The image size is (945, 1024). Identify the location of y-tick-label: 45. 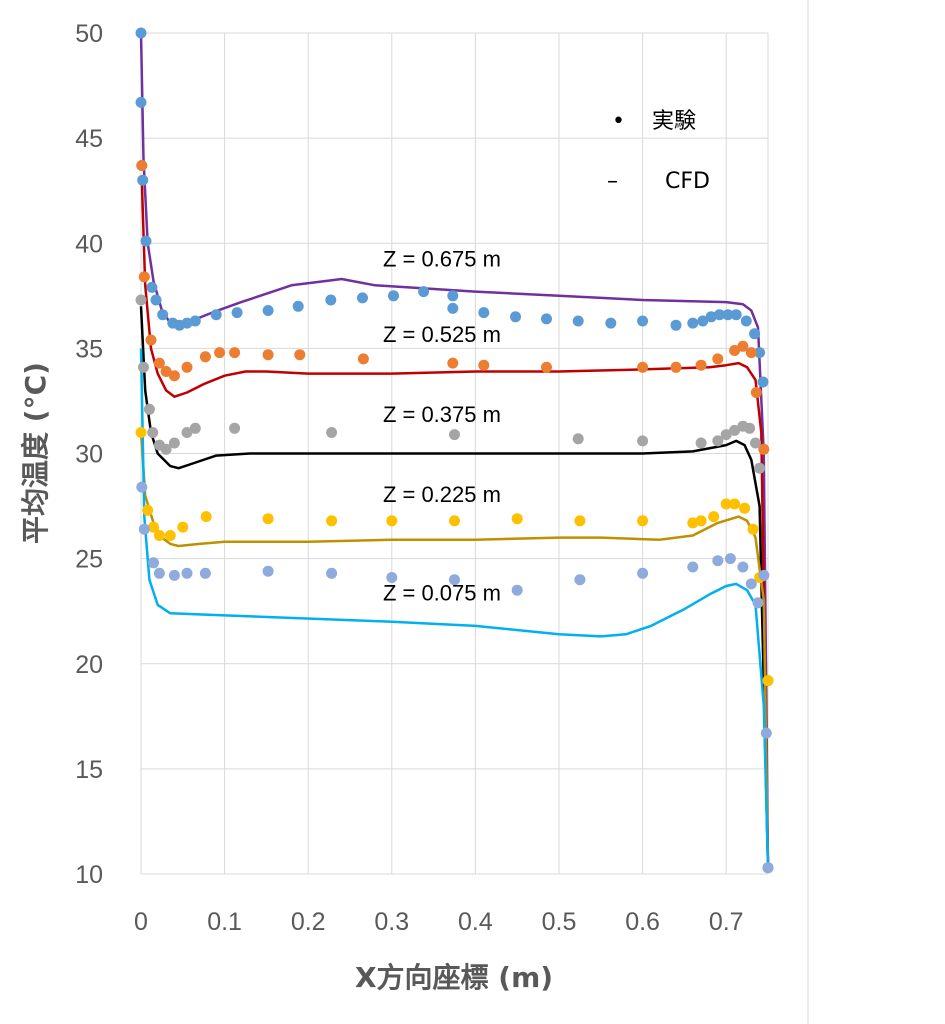
(89, 139).